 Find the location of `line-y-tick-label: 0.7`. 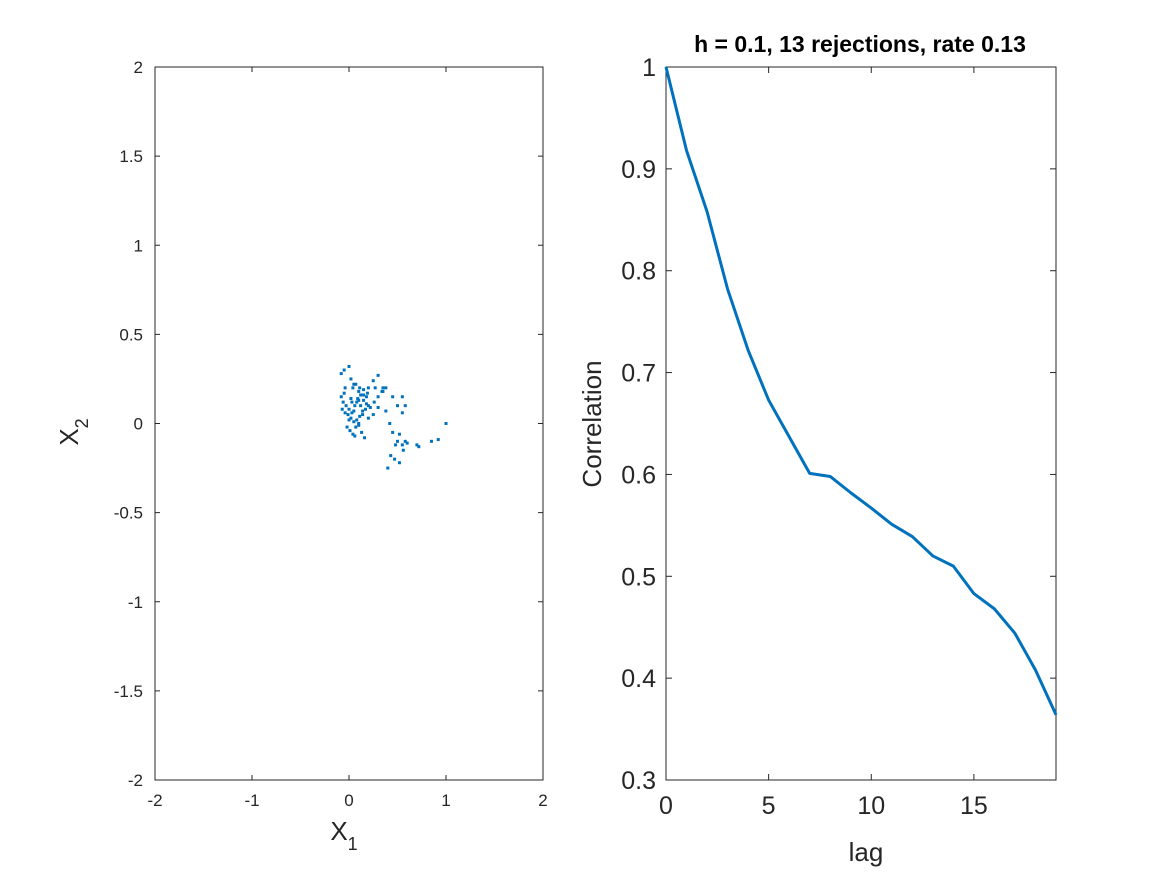

line-y-tick-label: 0.7 is located at coordinates (638, 374).